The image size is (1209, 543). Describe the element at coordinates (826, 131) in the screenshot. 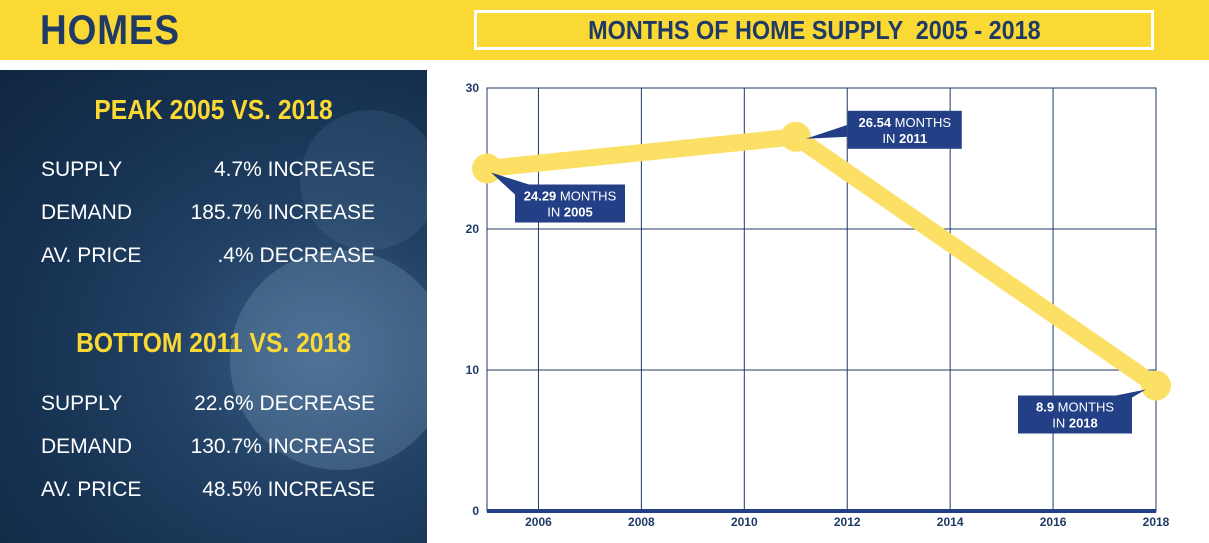

I see `callout-pointer` at that location.